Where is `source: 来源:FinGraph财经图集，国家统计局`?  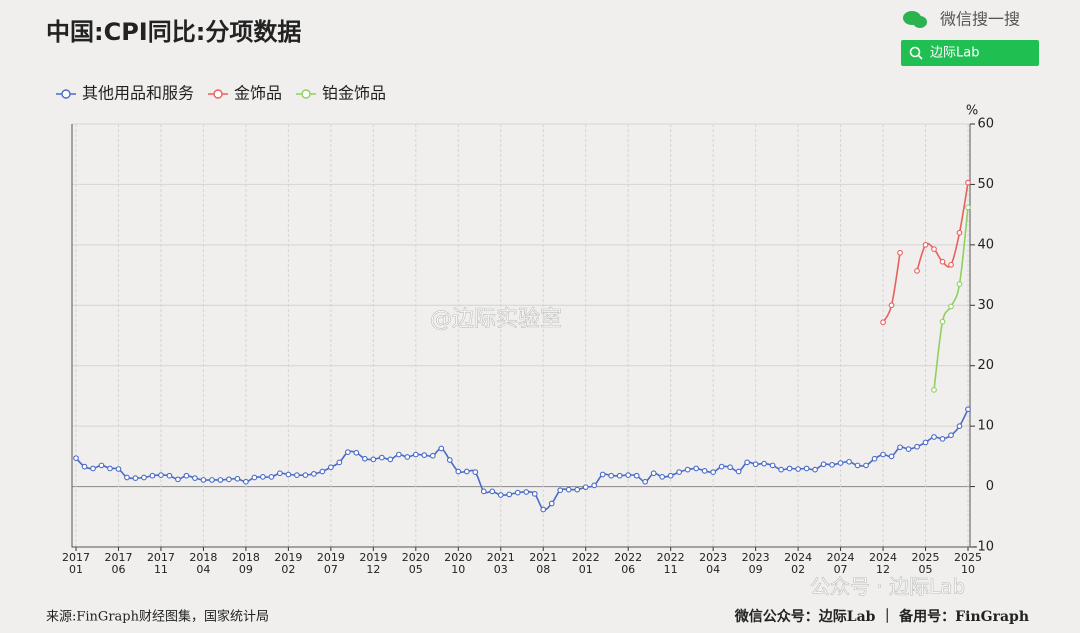
source: 来源:FinGraph财经图集，国家统计局 is located at coordinates (157, 617).